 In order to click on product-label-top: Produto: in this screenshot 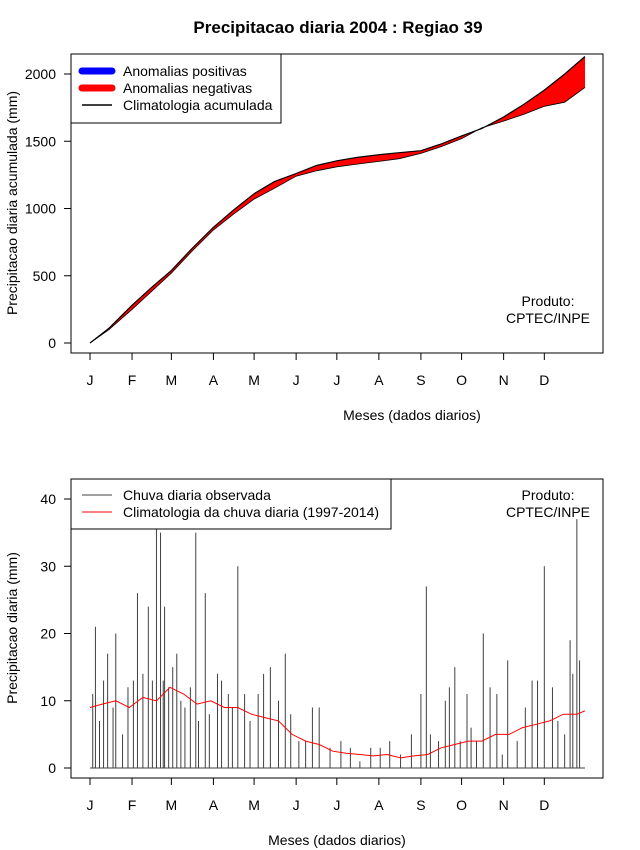, I will do `click(548, 301)`.